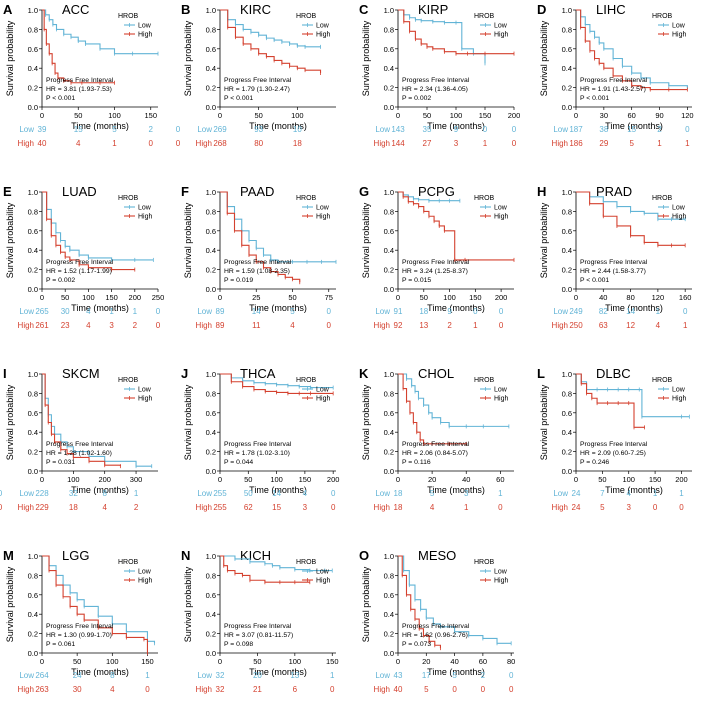 This screenshot has width=708, height=719. What do you see at coordinates (42, 129) in the screenshot?
I see `risk-count-low: 39` at bounding box center [42, 129].